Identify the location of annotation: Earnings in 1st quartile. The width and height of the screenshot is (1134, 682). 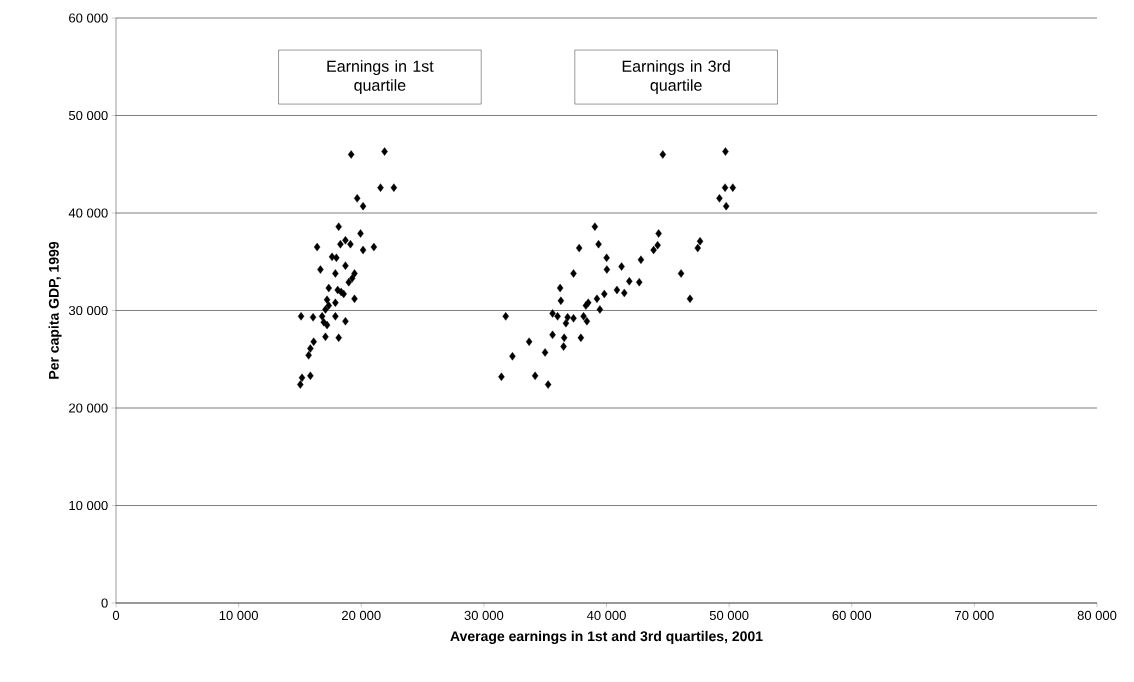
(380, 77).